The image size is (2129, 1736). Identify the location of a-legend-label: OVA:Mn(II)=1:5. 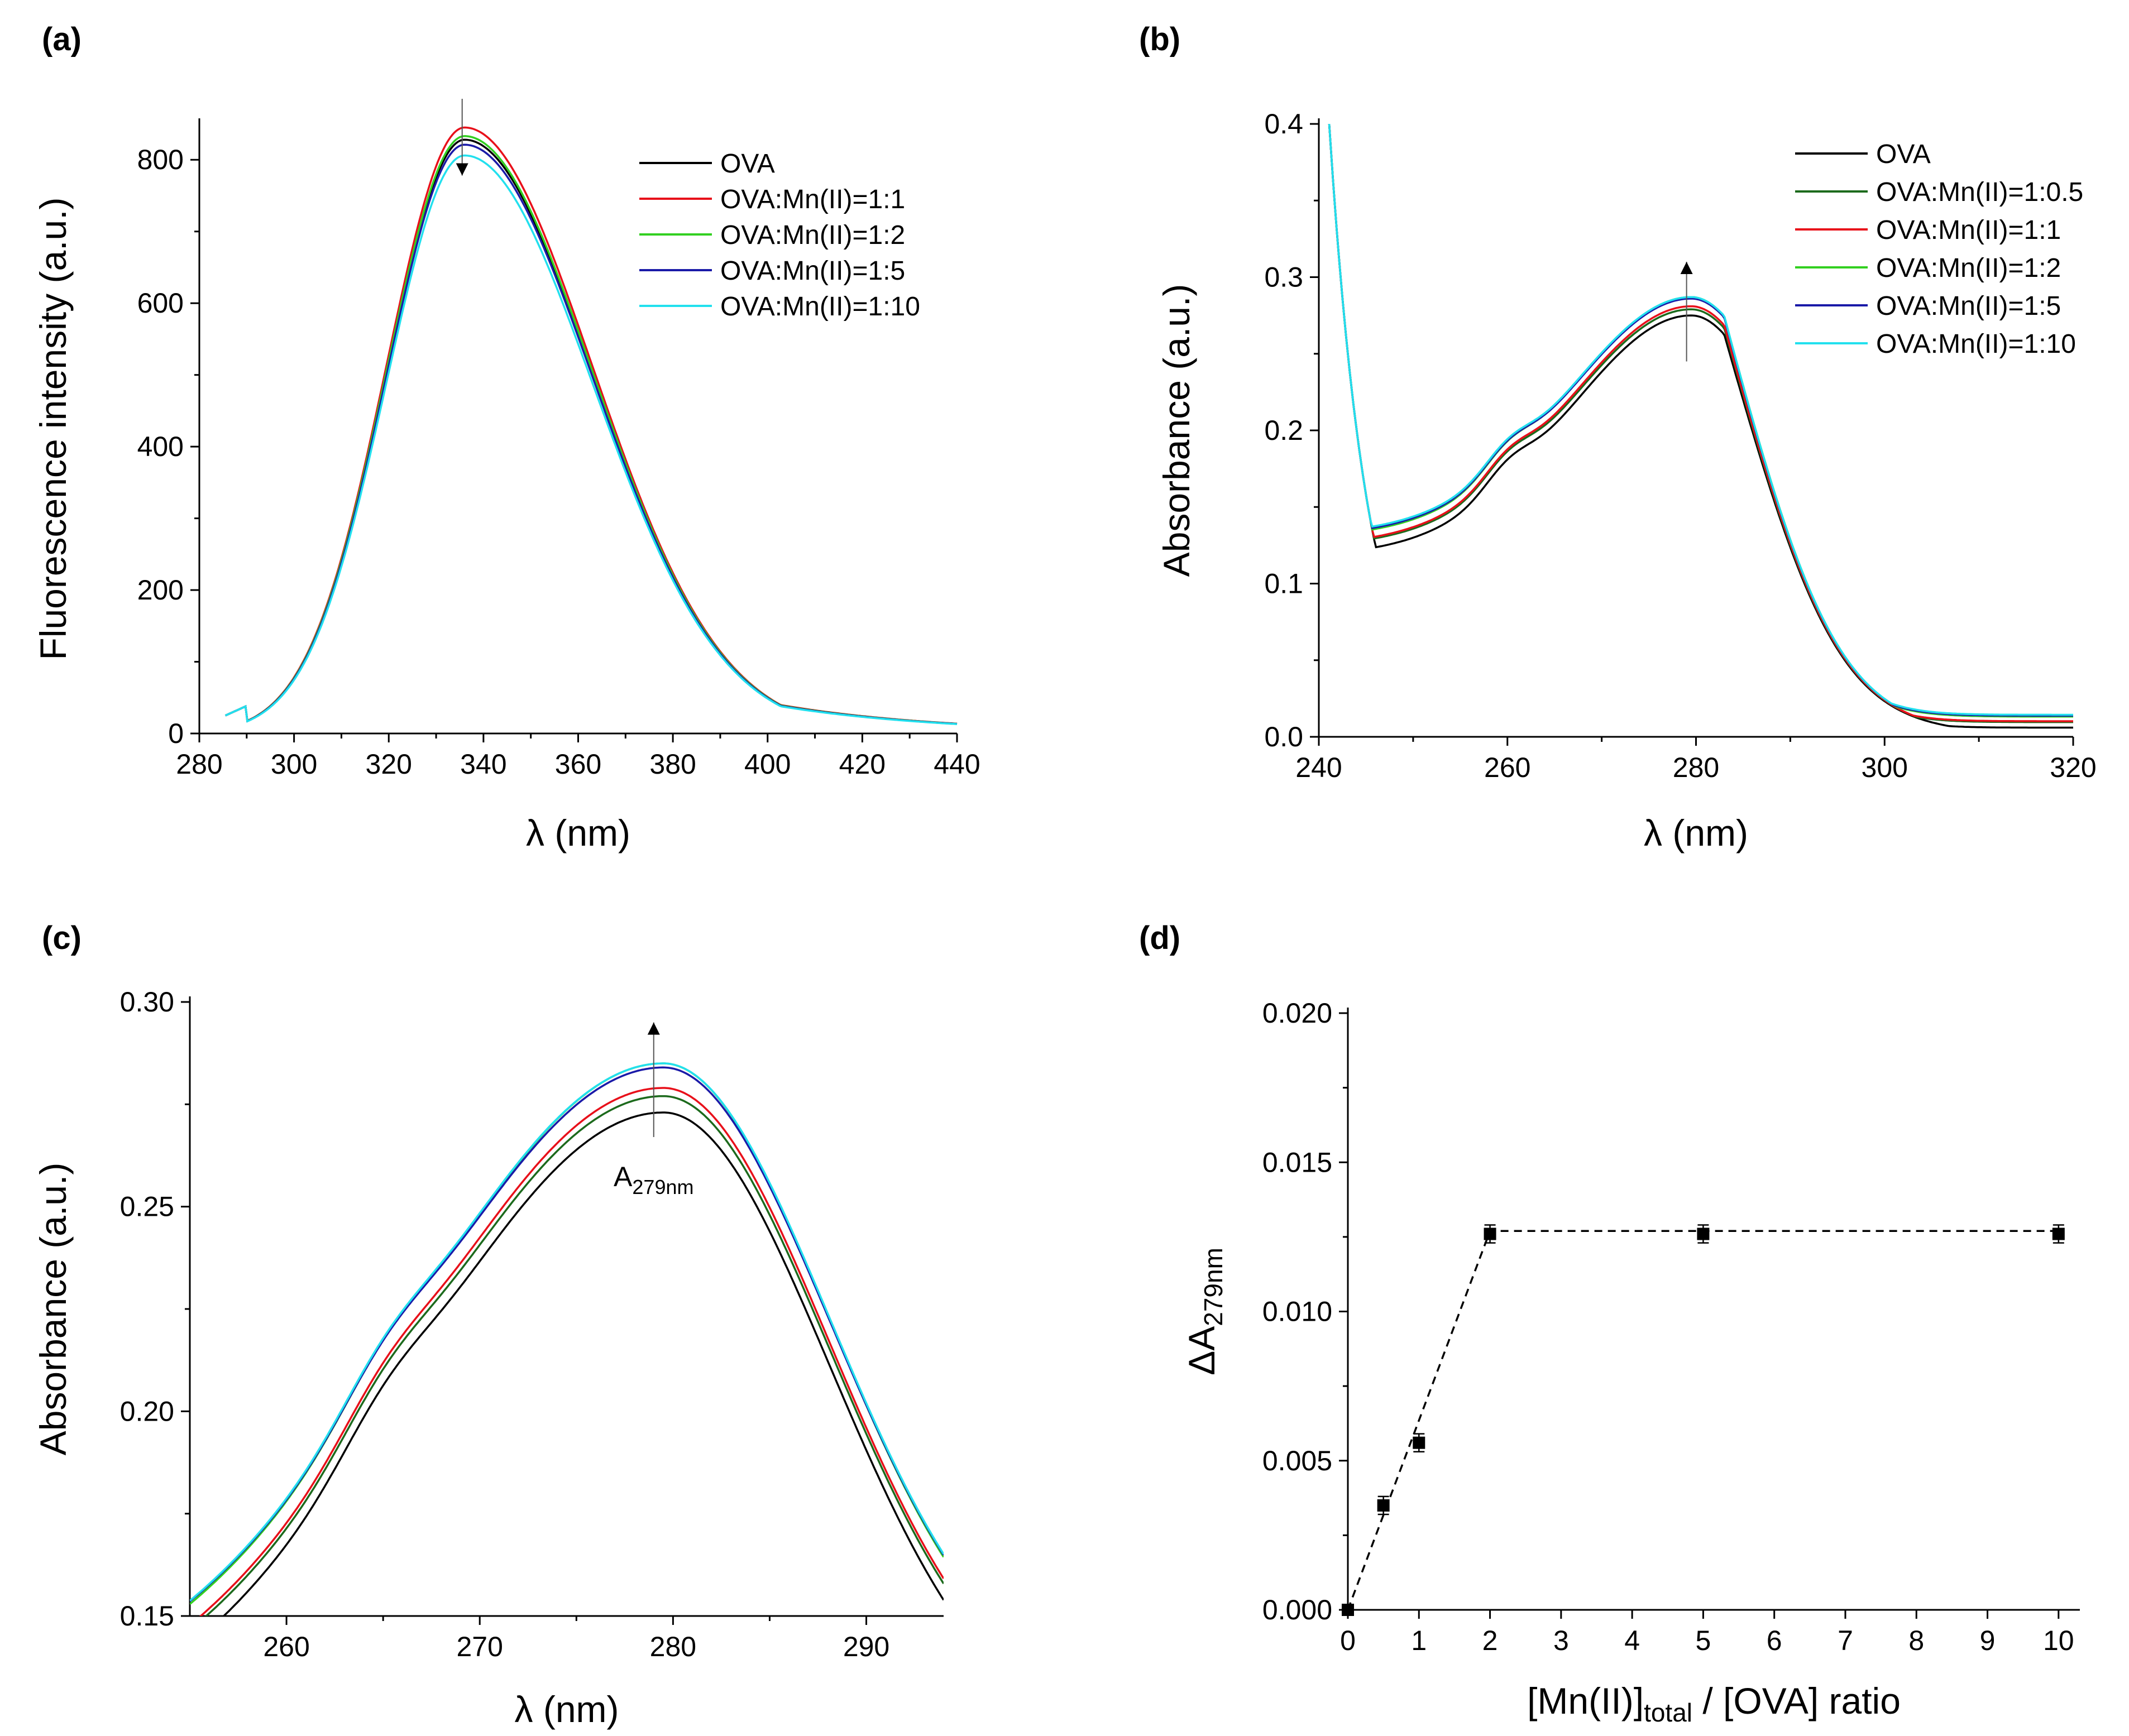
(812, 271).